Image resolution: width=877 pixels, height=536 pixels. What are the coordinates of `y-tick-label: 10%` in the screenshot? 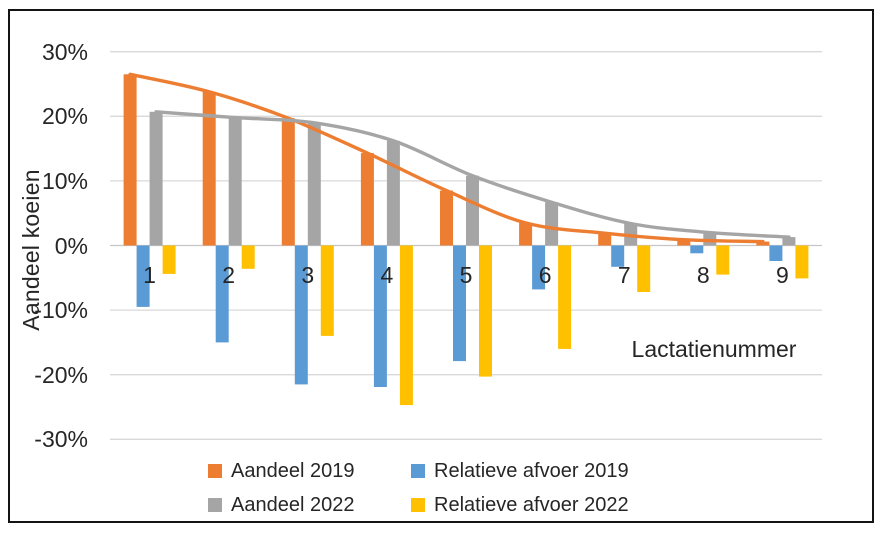 It's located at (64, 180).